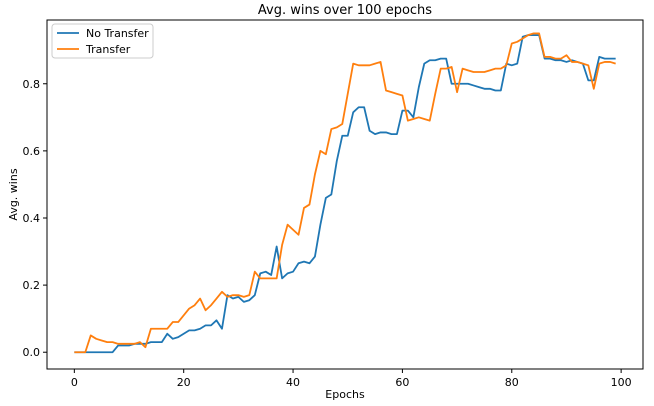  I want to click on x-tick-label: 40, so click(293, 382).